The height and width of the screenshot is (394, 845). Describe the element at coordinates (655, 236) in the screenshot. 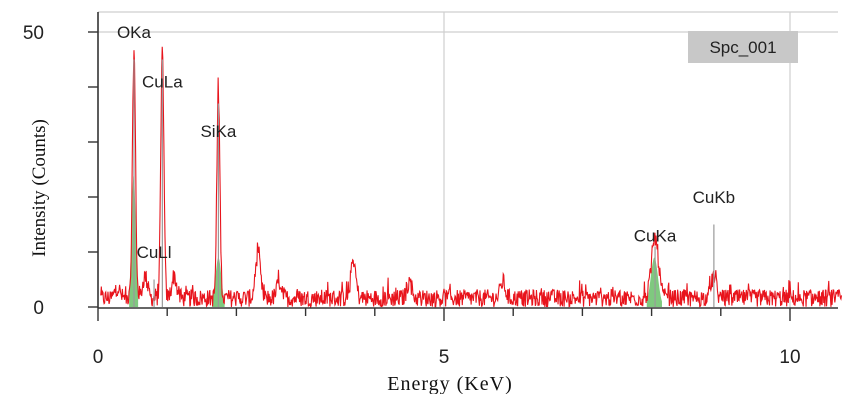

I see `peak-label-cuka: CuKa` at that location.